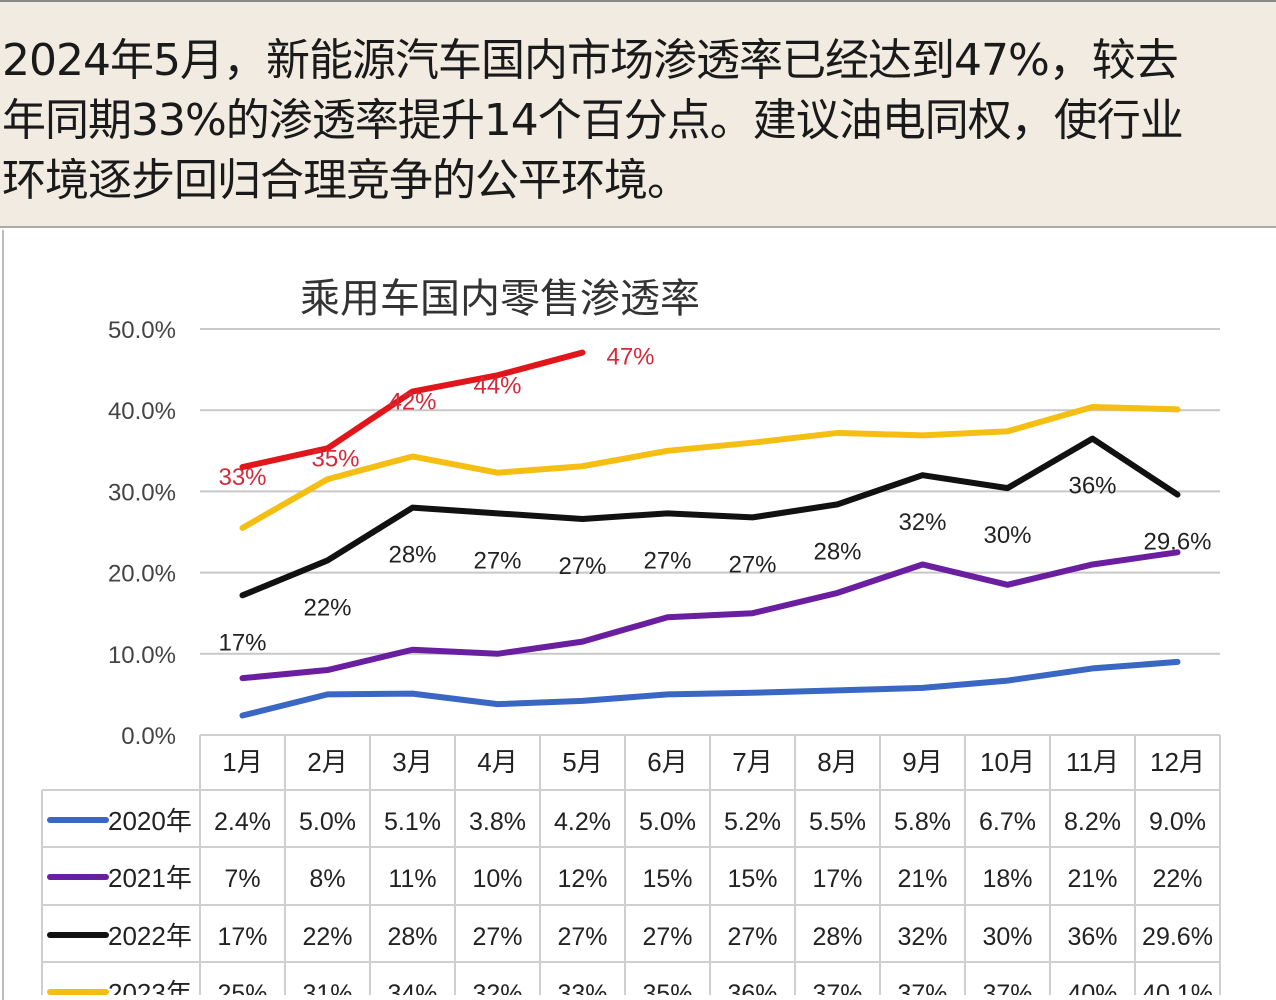  Describe the element at coordinates (242, 822) in the screenshot. I see `table-cell: 2.4%` at that location.